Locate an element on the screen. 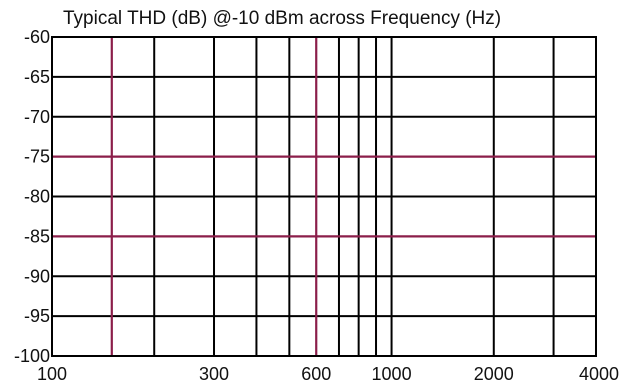  y-tick-label: -75 is located at coordinates (37, 157).